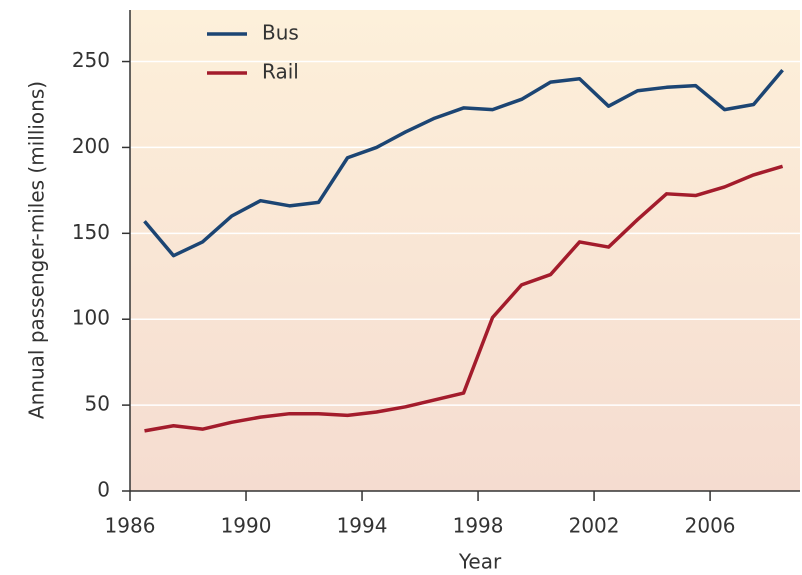 The height and width of the screenshot is (575, 802). What do you see at coordinates (91, 60) in the screenshot?
I see `y-tick-label: 250` at bounding box center [91, 60].